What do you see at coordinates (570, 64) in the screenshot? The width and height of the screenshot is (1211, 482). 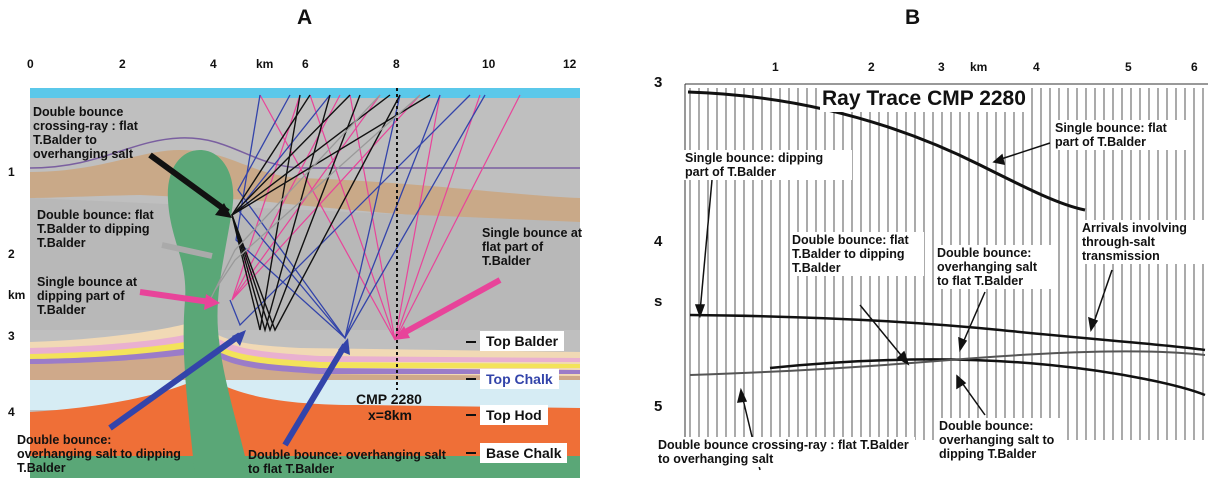 I see `a-xtick: 12` at bounding box center [570, 64].